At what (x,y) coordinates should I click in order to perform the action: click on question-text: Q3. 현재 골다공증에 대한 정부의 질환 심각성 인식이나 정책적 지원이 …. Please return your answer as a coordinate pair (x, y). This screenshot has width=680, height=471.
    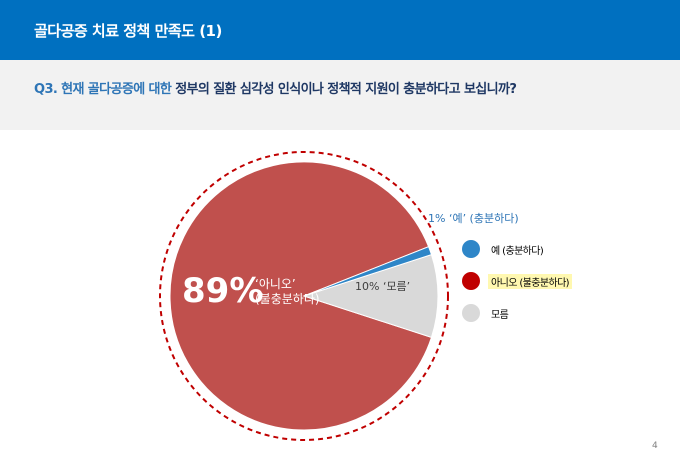
    Looking at the image, I should click on (275, 87).